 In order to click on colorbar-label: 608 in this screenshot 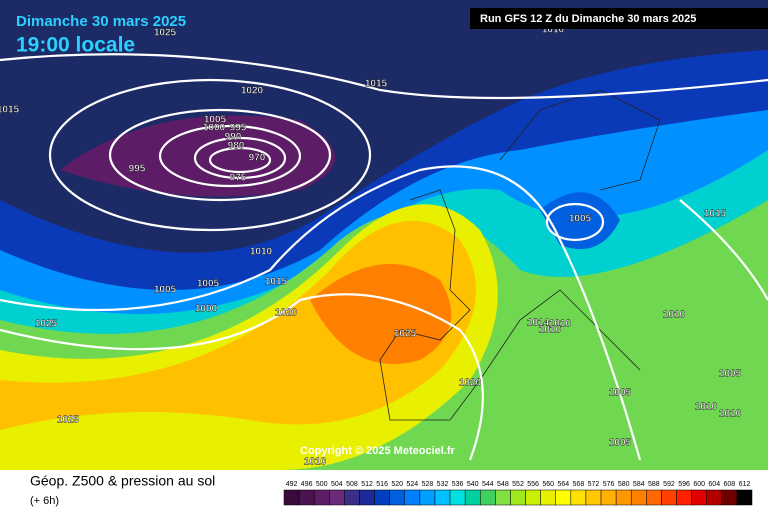, I will do `click(730, 484)`.